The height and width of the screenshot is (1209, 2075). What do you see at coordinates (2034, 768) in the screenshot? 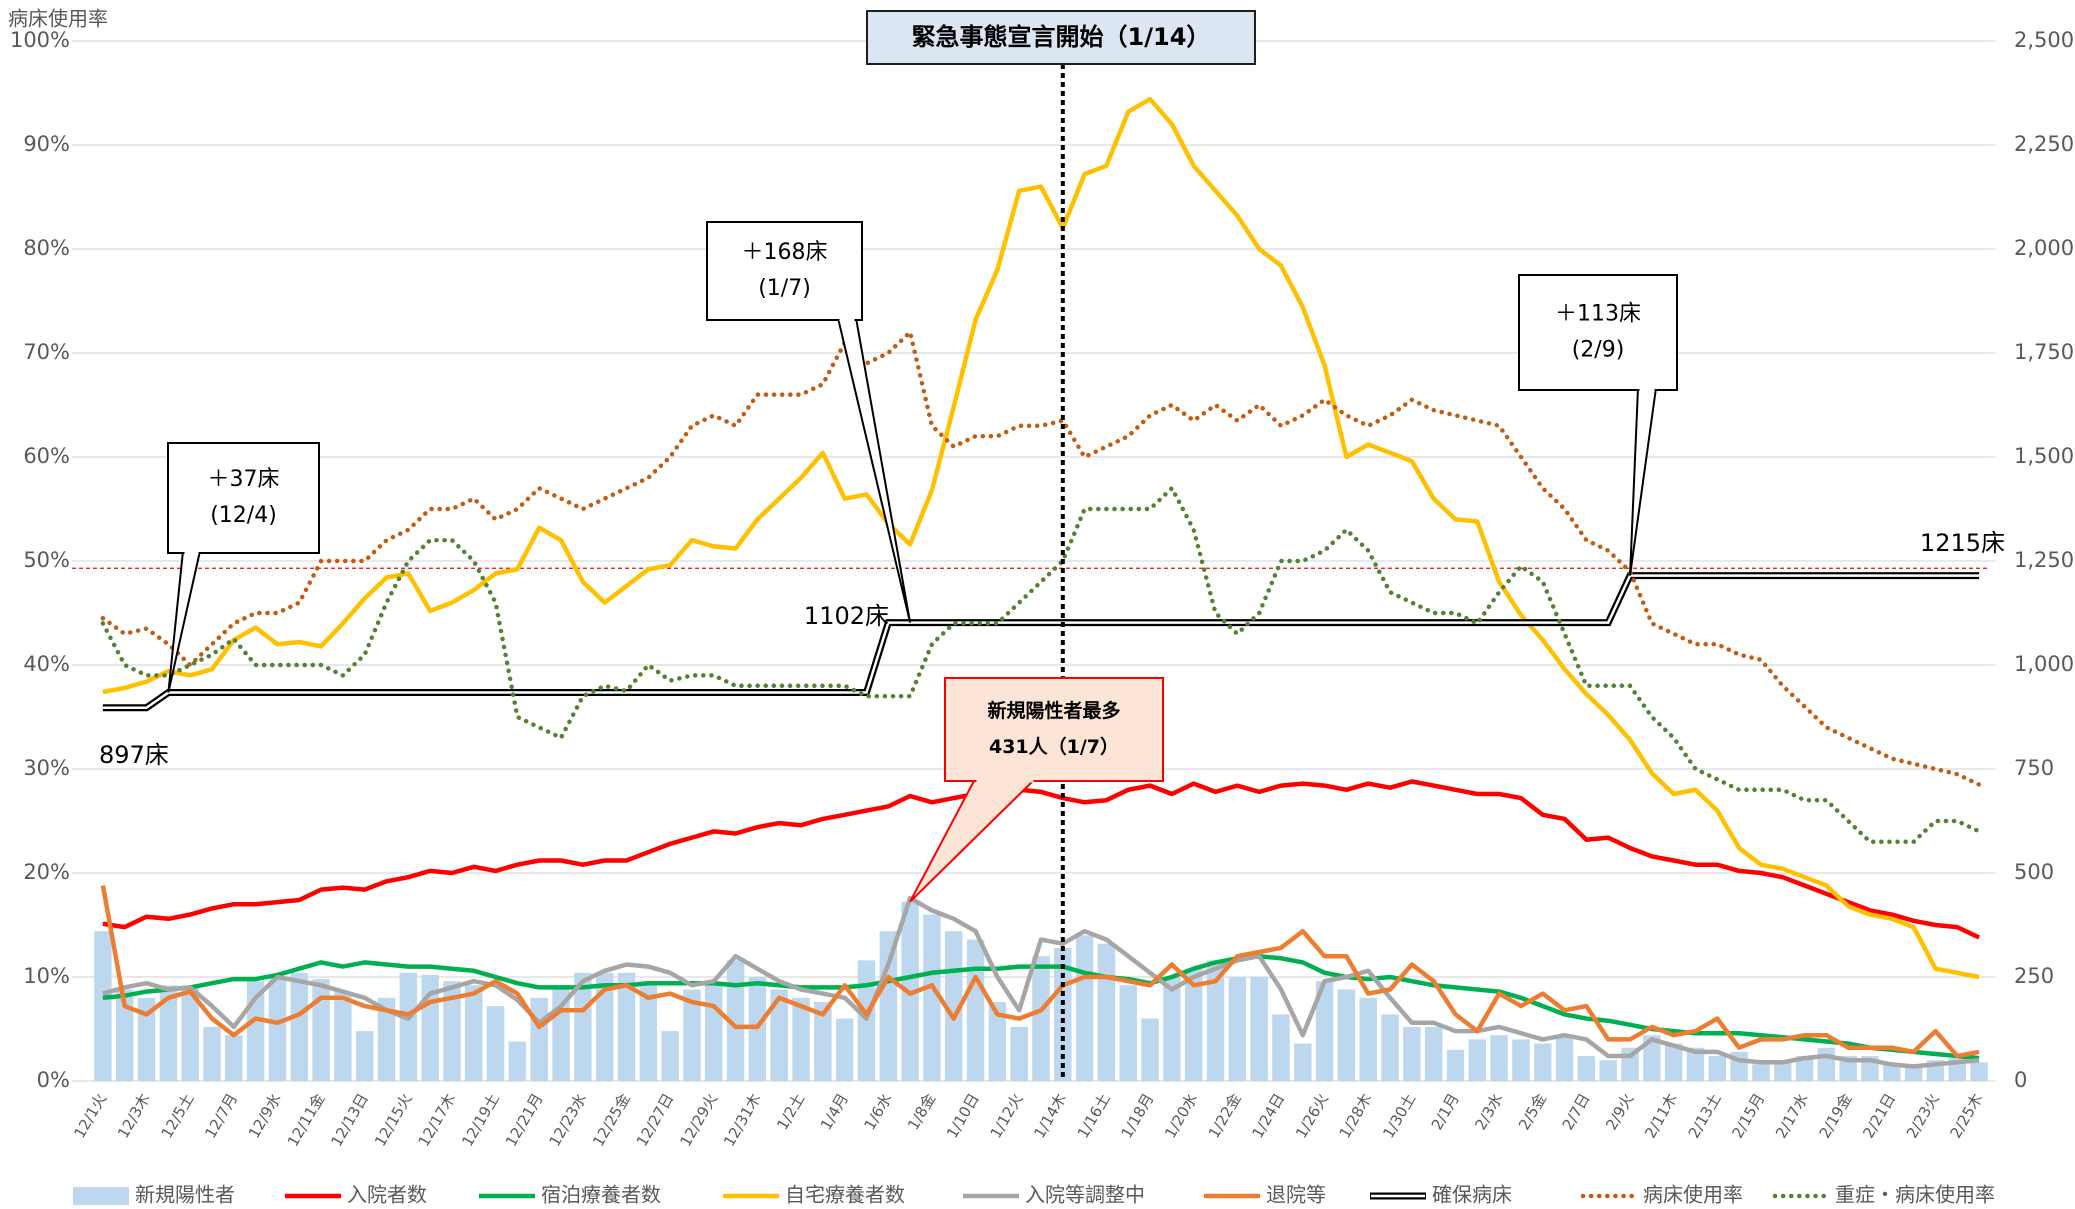
I see `y2-tick-label: 750` at bounding box center [2034, 768].